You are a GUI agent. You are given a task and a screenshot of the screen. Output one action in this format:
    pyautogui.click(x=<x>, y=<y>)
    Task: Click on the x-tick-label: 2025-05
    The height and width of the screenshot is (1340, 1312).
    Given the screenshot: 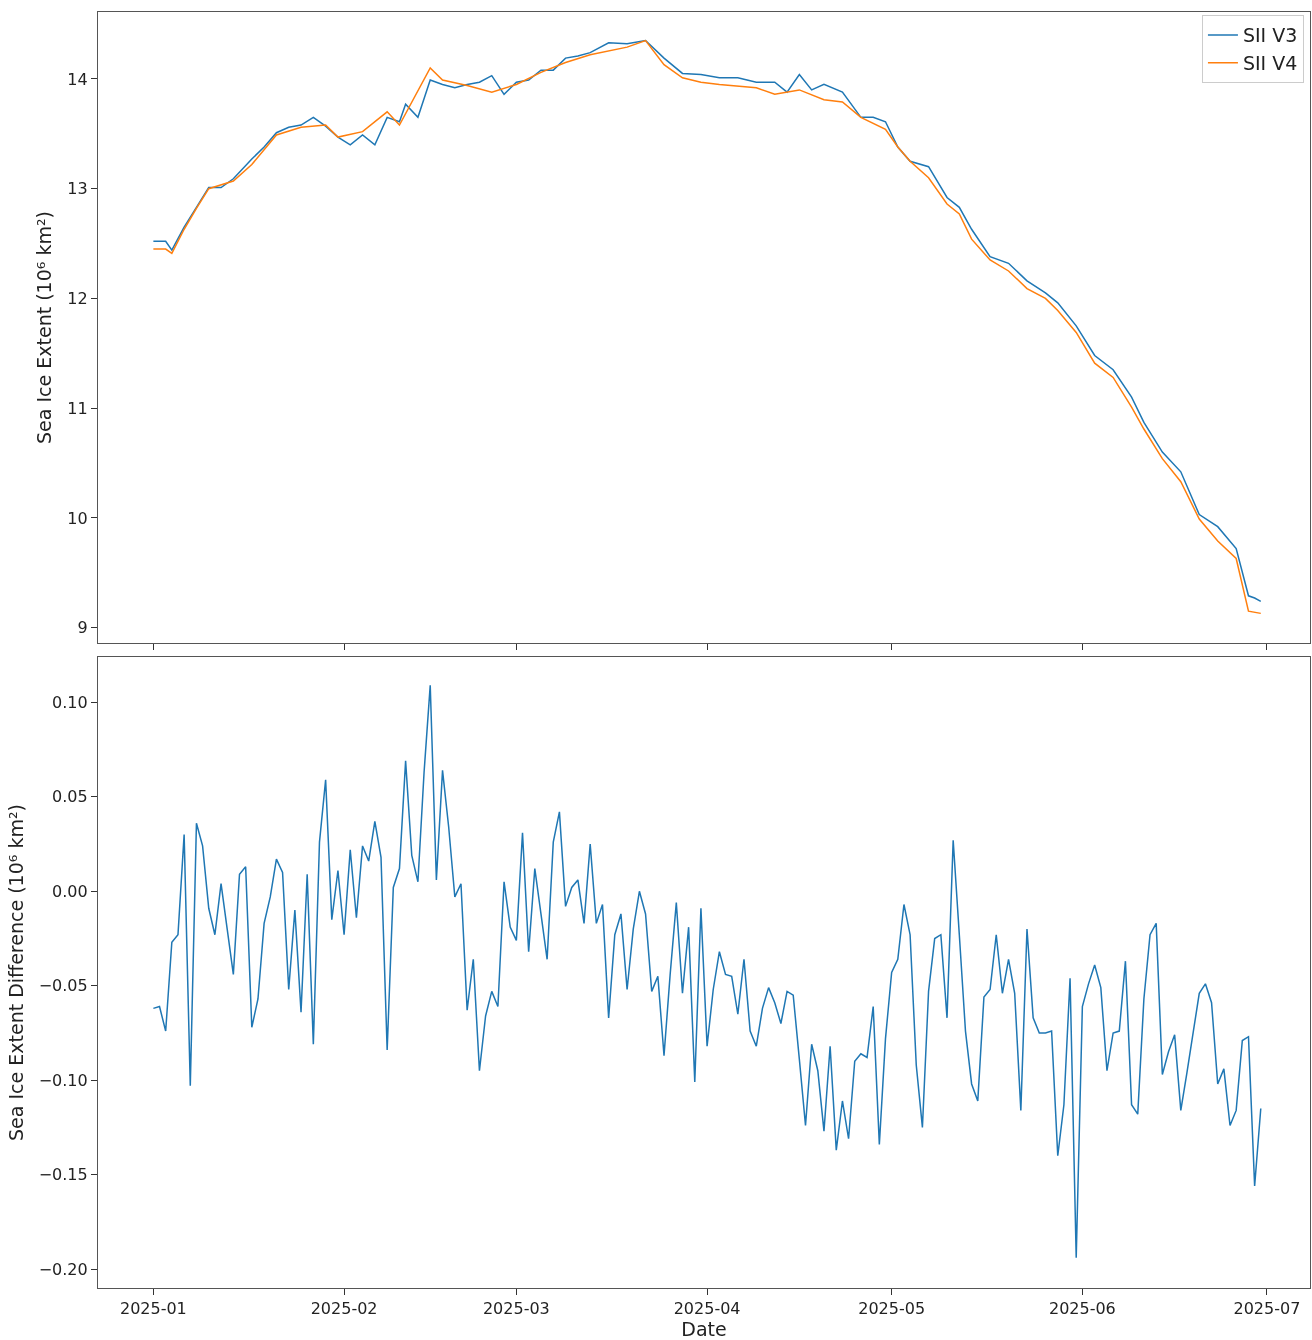 What is the action you would take?
    pyautogui.click(x=892, y=1309)
    